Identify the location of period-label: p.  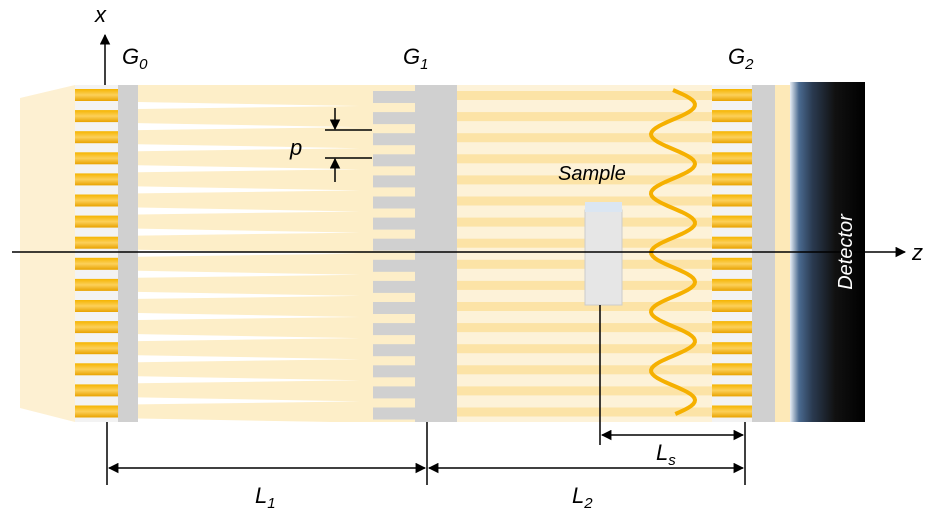
(295, 147).